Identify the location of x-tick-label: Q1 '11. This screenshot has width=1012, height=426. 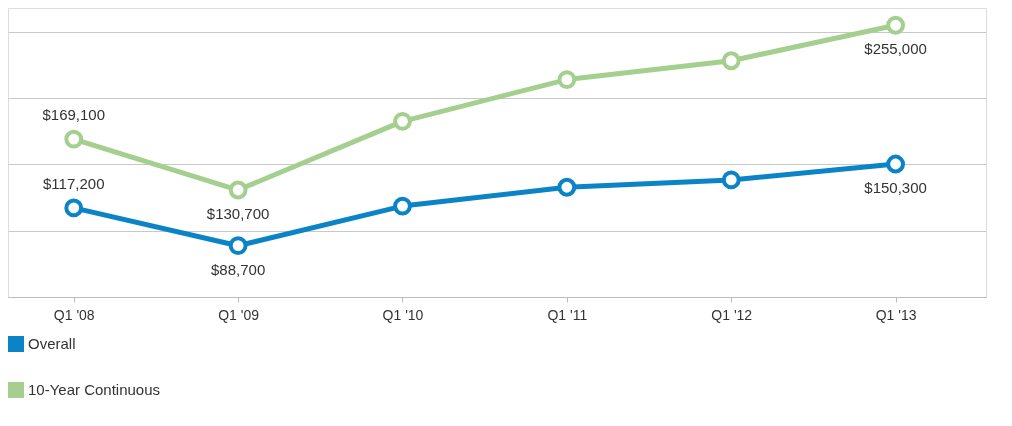
(567, 314).